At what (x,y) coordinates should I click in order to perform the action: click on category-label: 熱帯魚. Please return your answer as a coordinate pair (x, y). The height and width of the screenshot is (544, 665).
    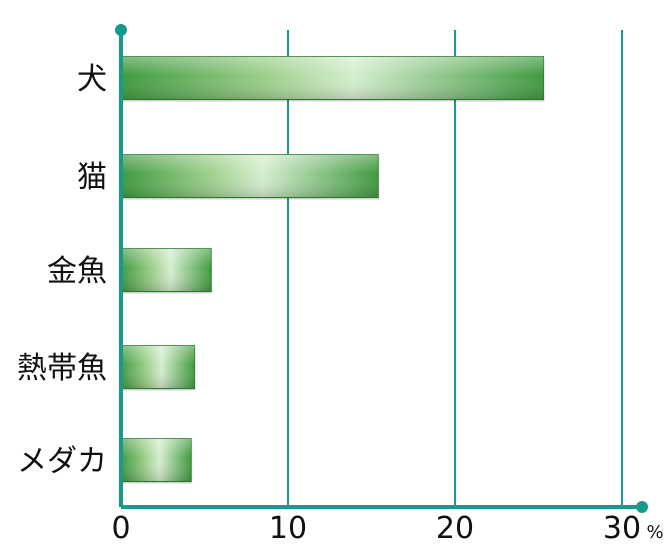
    Looking at the image, I should click on (62, 368).